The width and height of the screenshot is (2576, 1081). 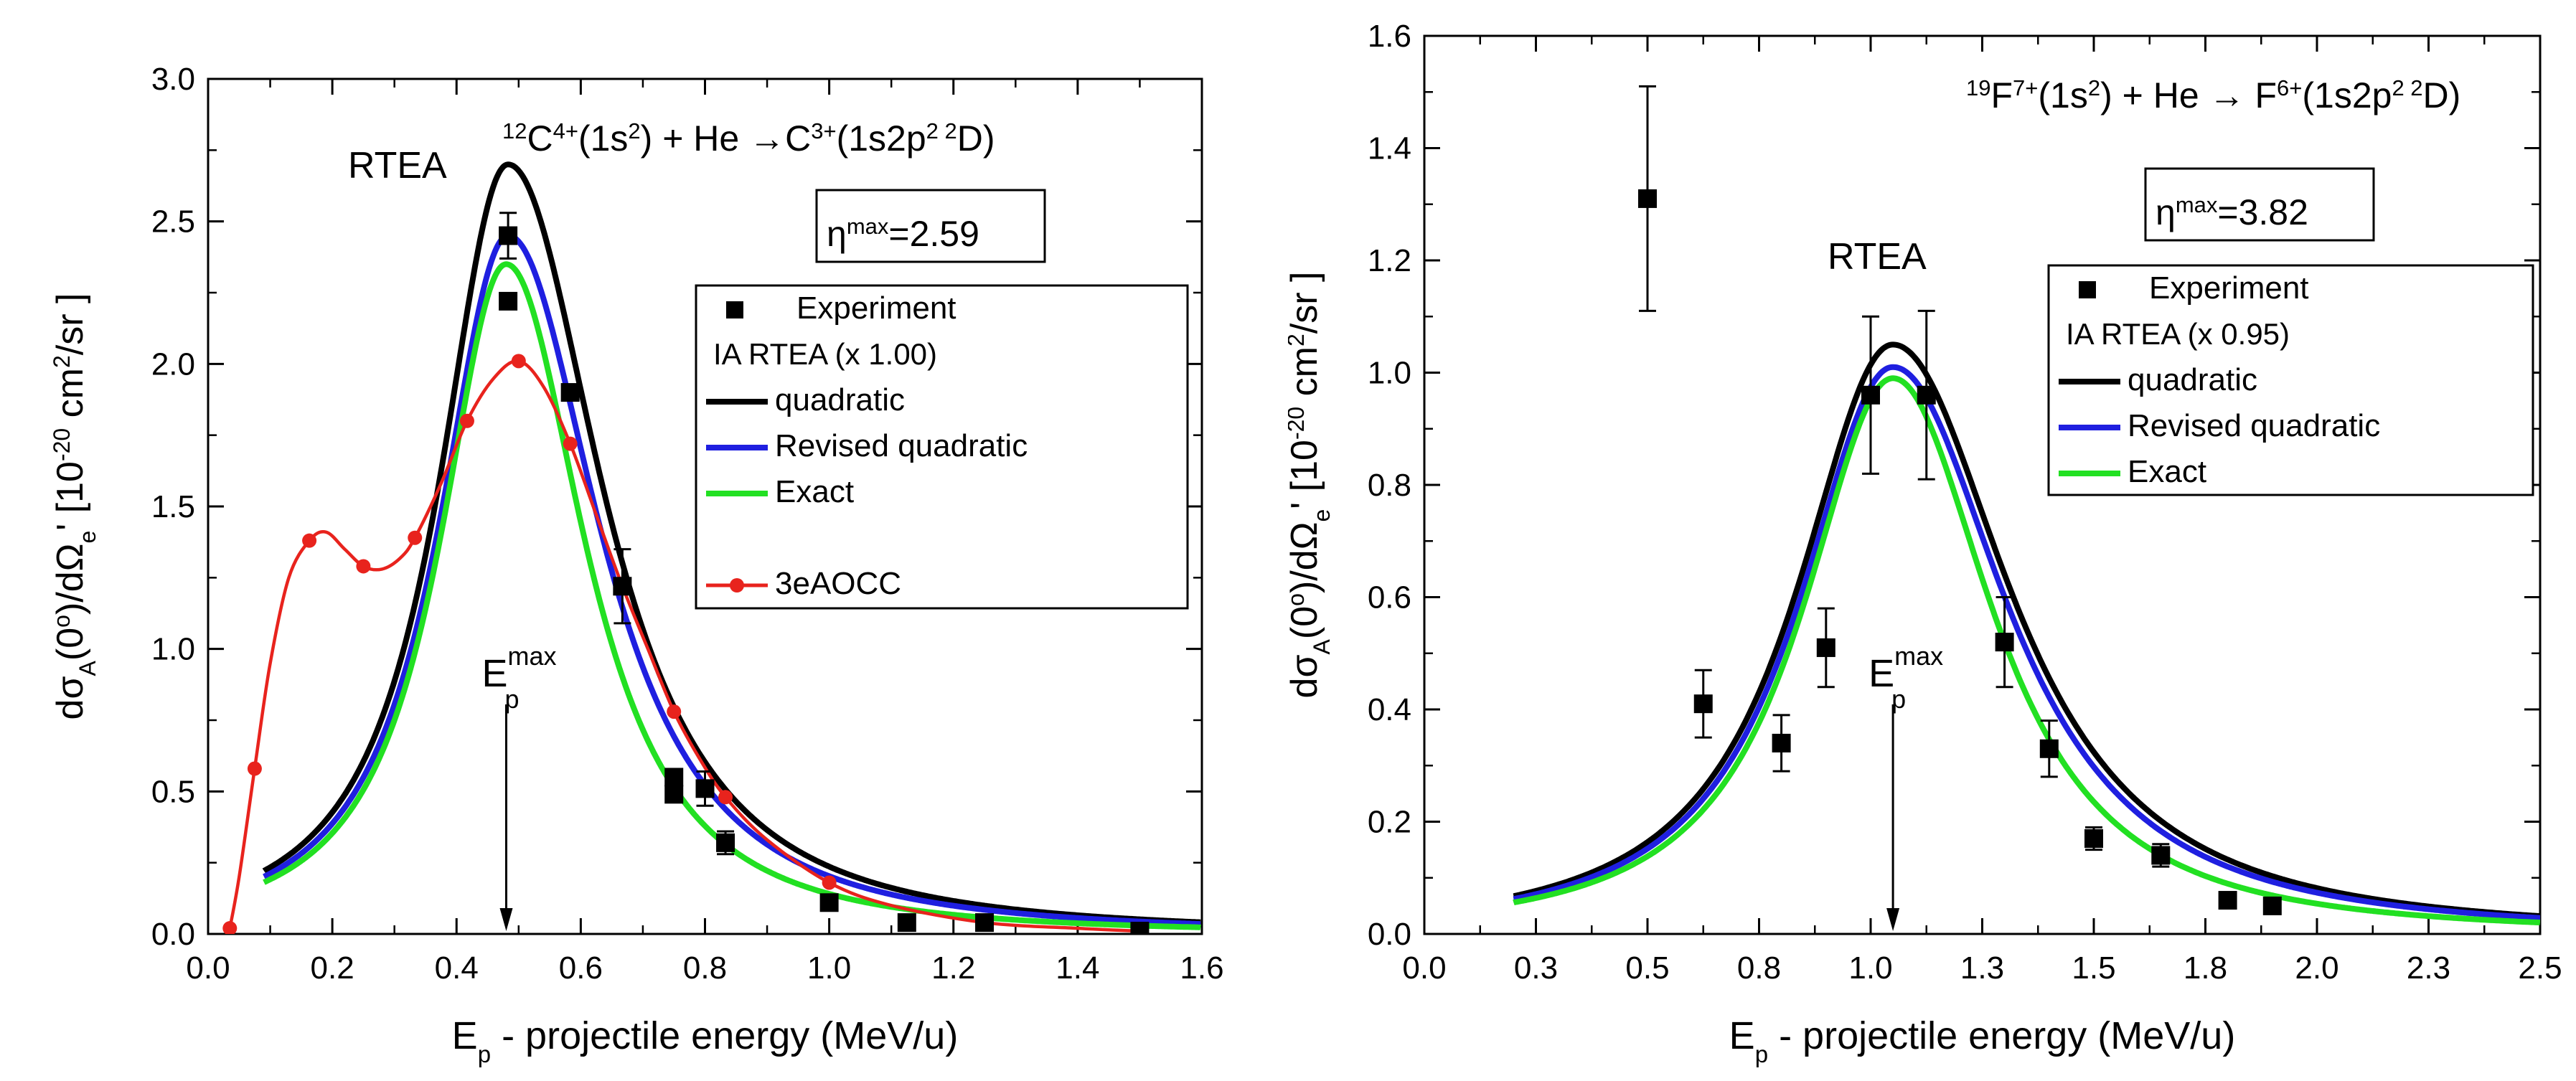 I want to click on x-tick-label: 2.0, so click(x=2316, y=968).